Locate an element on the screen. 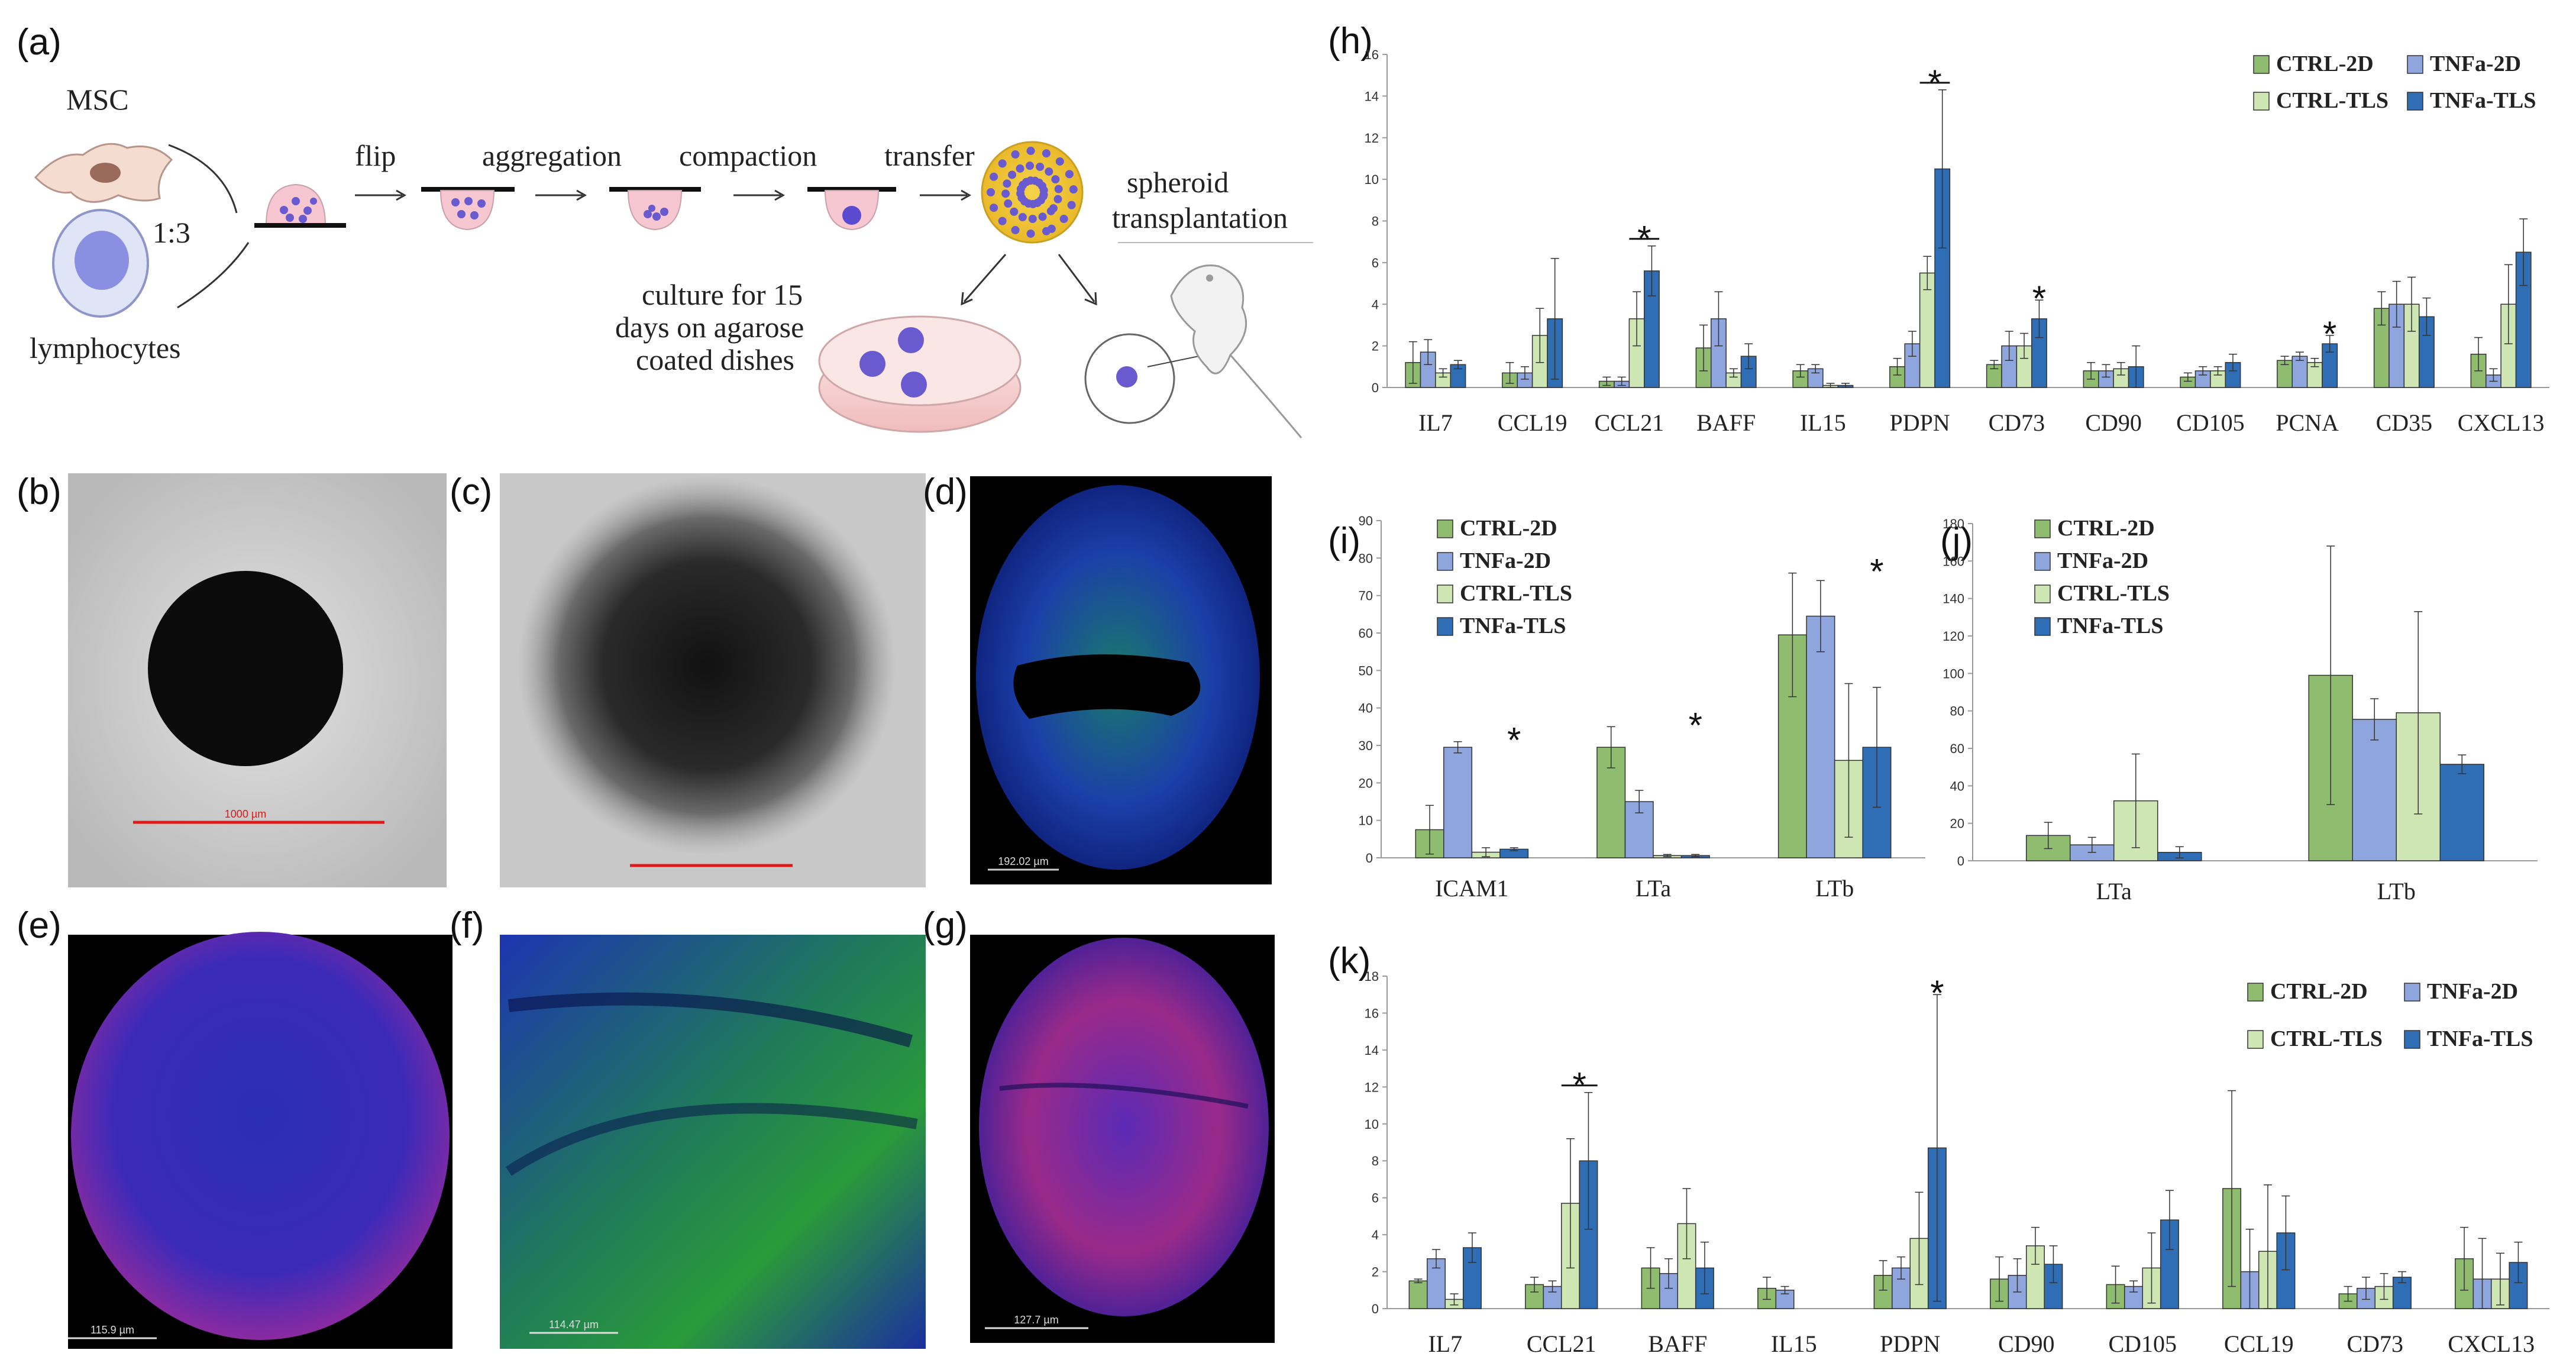 The image size is (2576, 1366). y-tick-label: 60 is located at coordinates (1366, 633).